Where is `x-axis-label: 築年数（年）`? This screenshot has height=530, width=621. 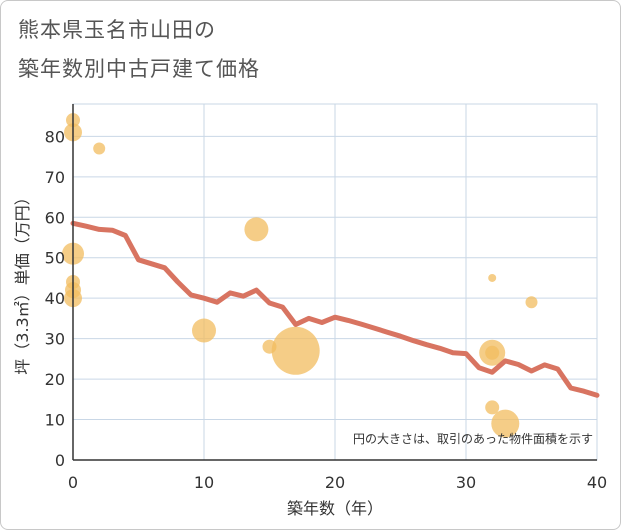
x-axis-label: 築年数（年） is located at coordinates (335, 508).